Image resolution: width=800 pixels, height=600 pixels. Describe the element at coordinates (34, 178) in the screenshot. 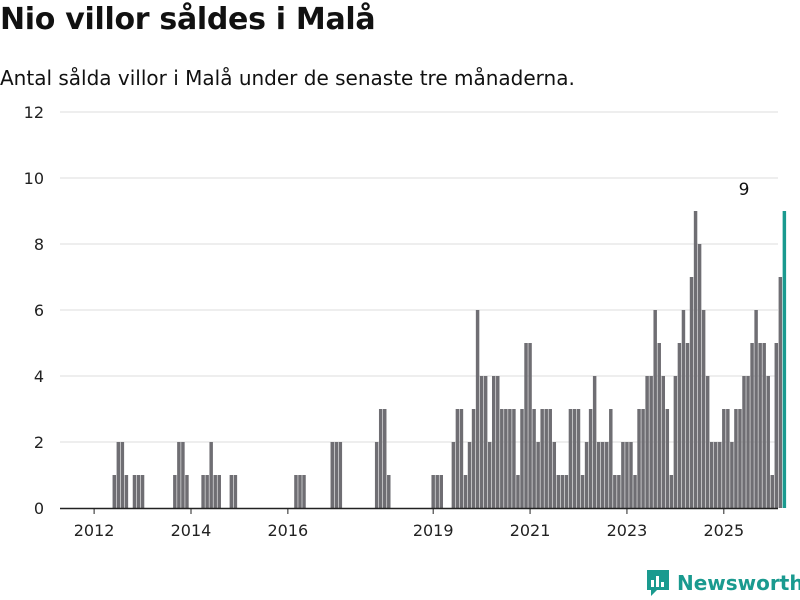

I see `y-tick-label: 10` at that location.